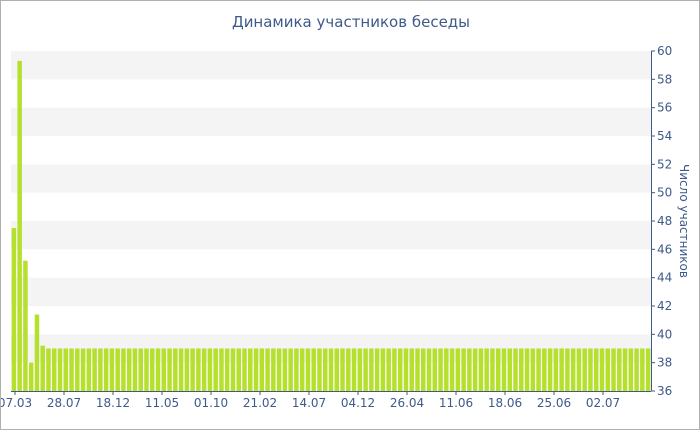  Describe the element at coordinates (64, 403) in the screenshot. I see `x-tick-label: 28.07` at that location.